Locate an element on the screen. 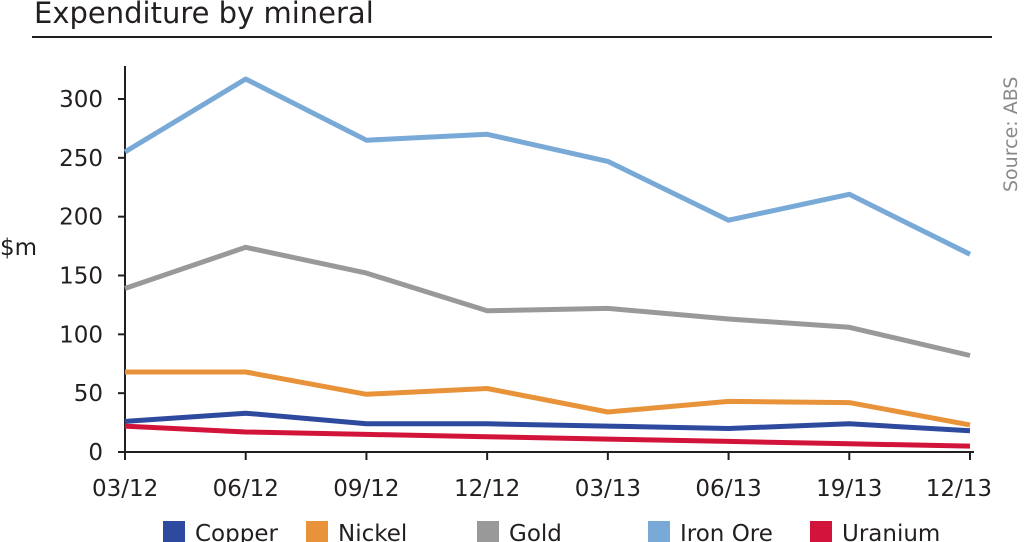  legend-label-iron-ore: Iron Ore is located at coordinates (726, 531).